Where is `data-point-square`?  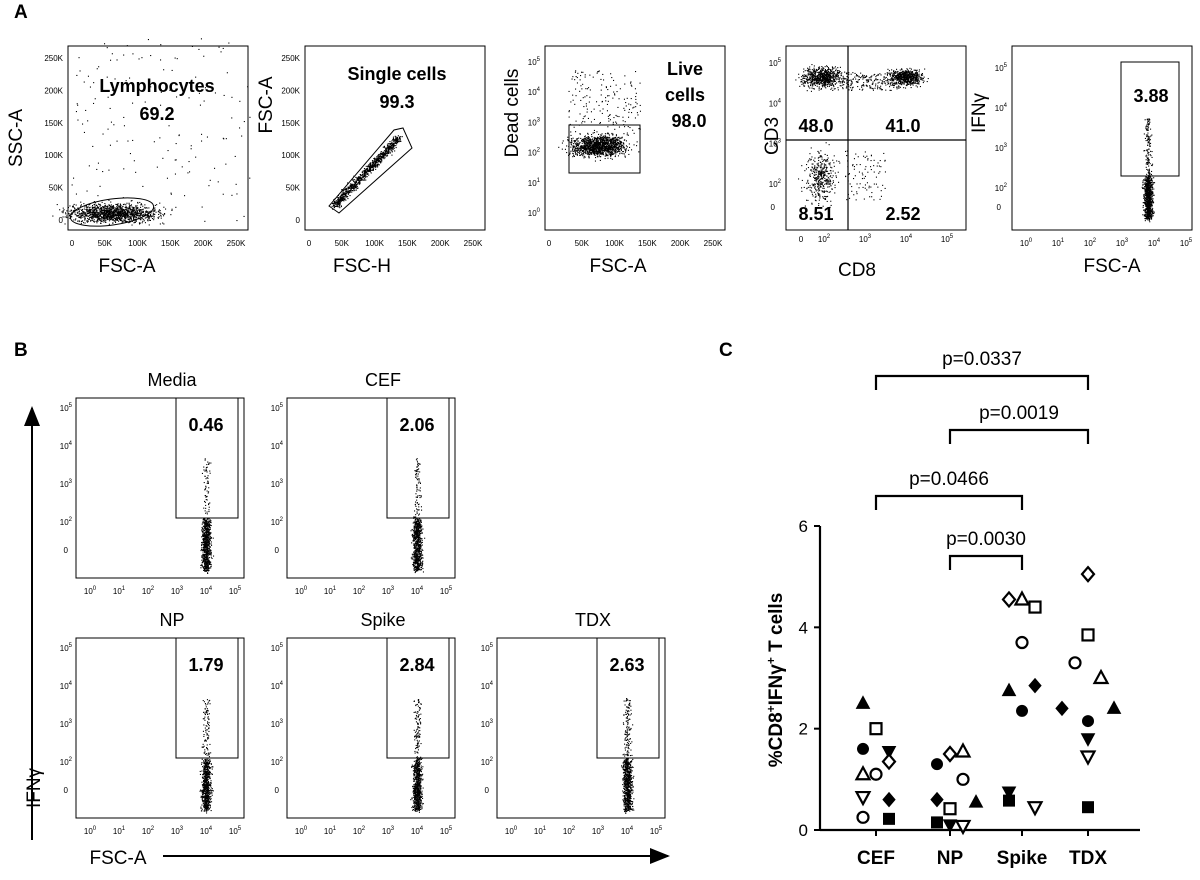
data-point-square is located at coordinates (889, 818).